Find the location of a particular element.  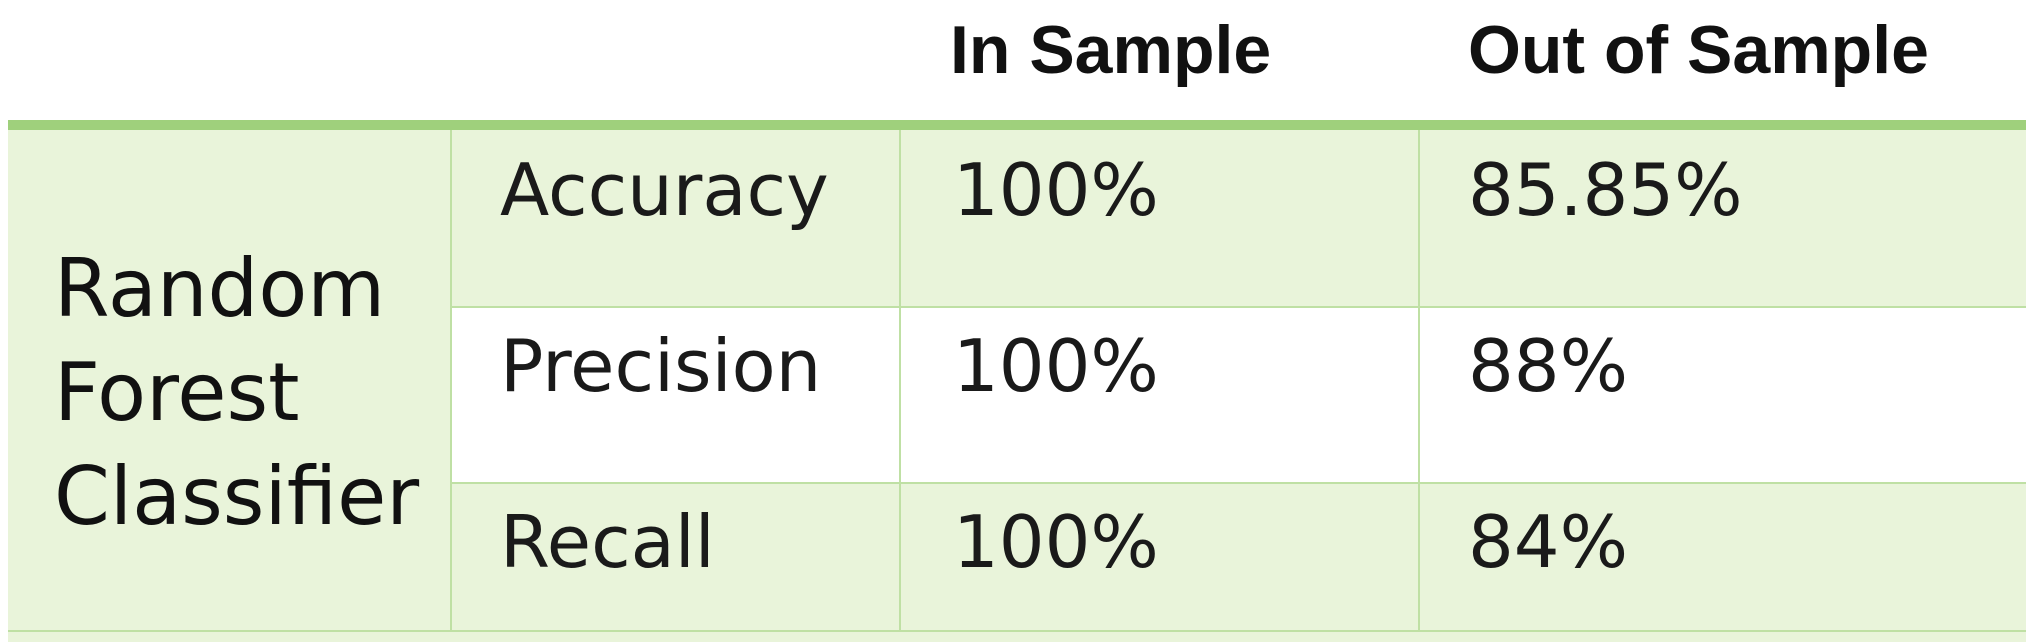

metric-label-precision: Precision is located at coordinates (661, 366).